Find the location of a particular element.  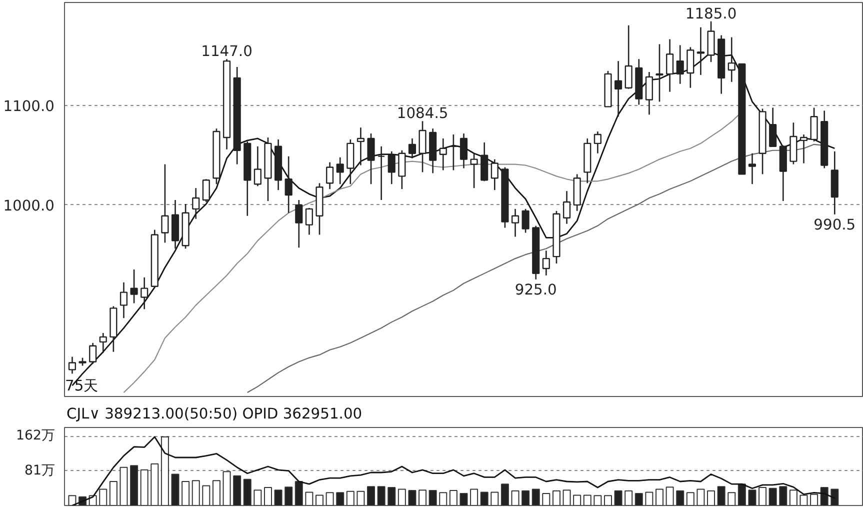

chart-title: CJL∨ 389213.00(50:50) OPID 362951.00 is located at coordinates (214, 414).